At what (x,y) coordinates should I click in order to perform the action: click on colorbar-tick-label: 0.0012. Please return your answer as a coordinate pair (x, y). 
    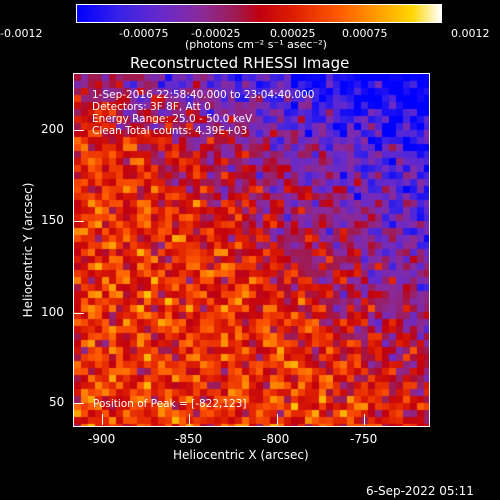
    Looking at the image, I should click on (470, 33).